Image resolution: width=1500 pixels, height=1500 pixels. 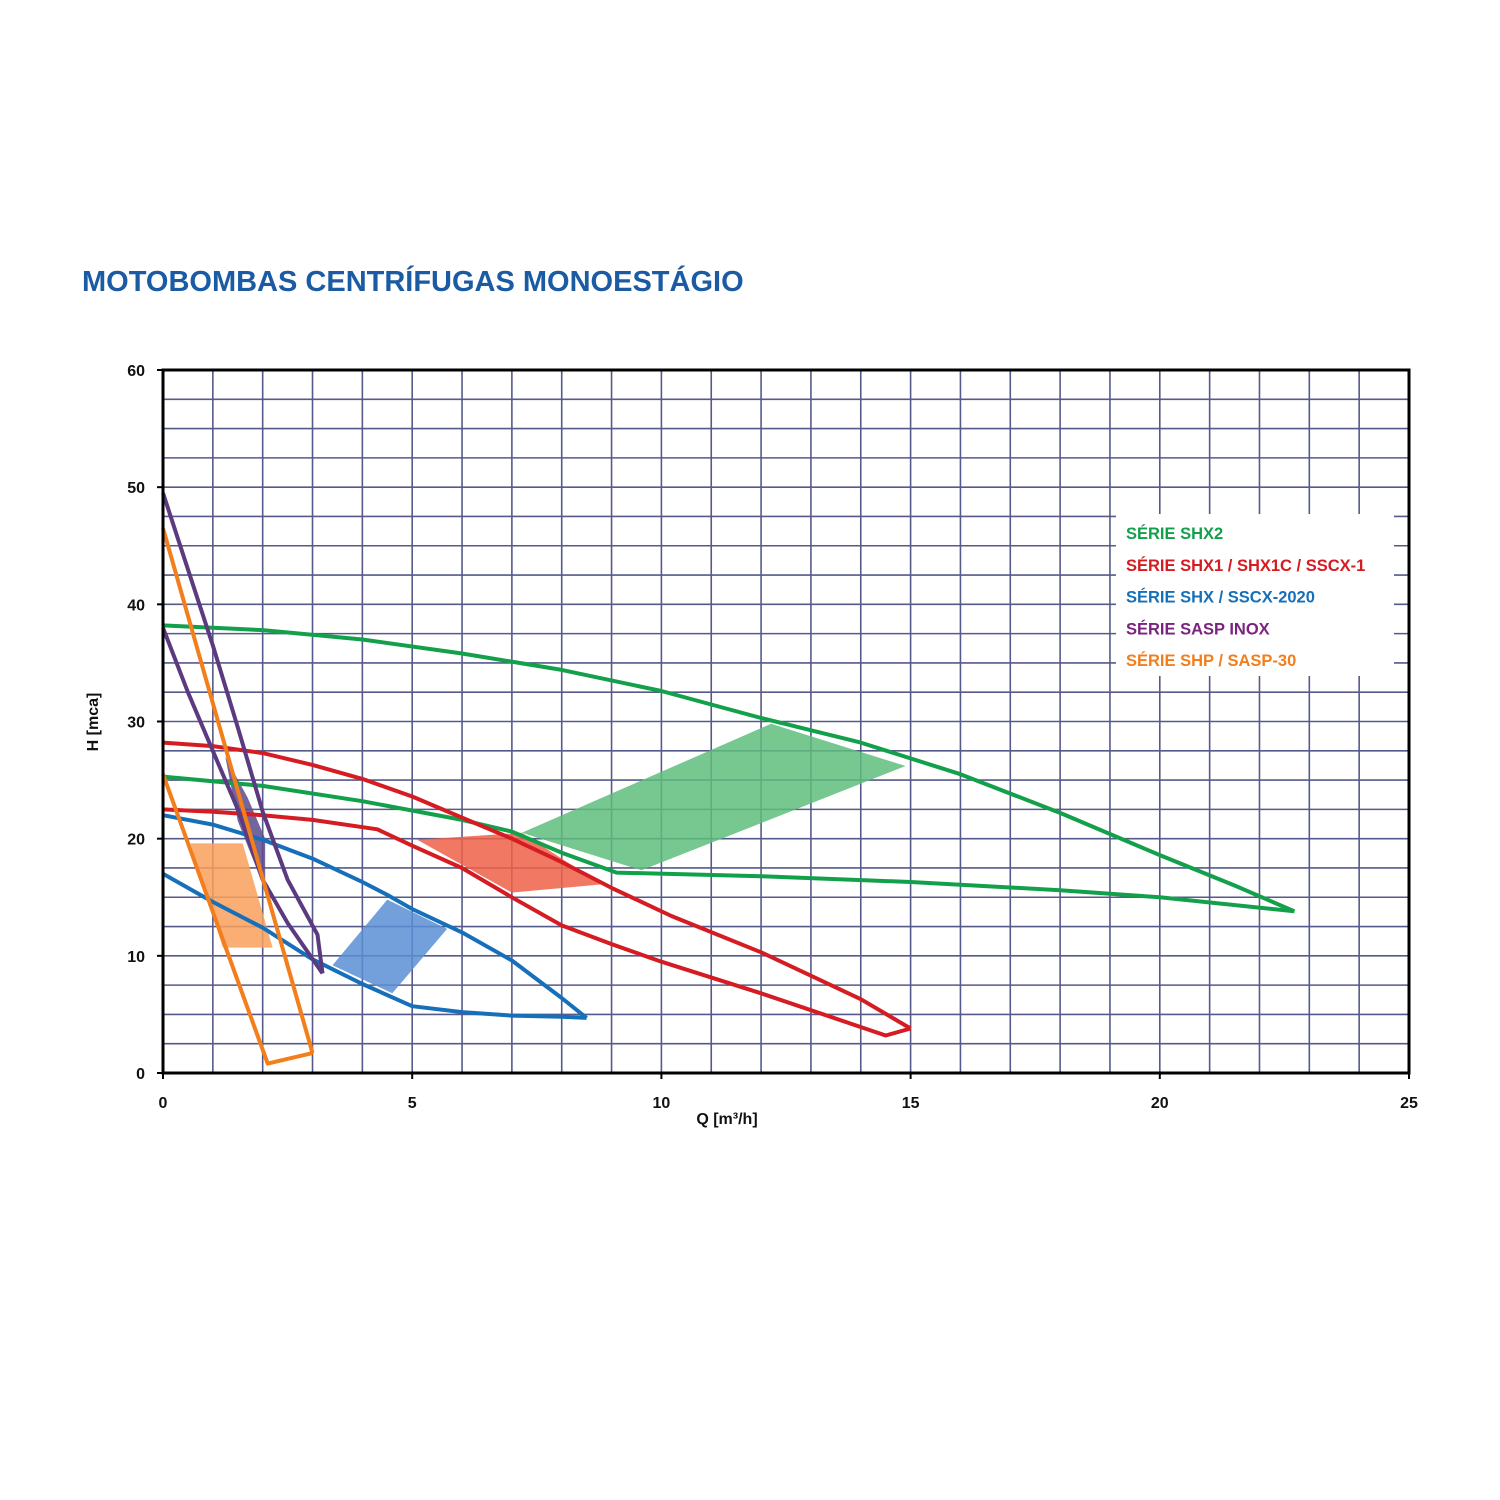 I want to click on y-tick-label: 10, so click(x=136, y=957).